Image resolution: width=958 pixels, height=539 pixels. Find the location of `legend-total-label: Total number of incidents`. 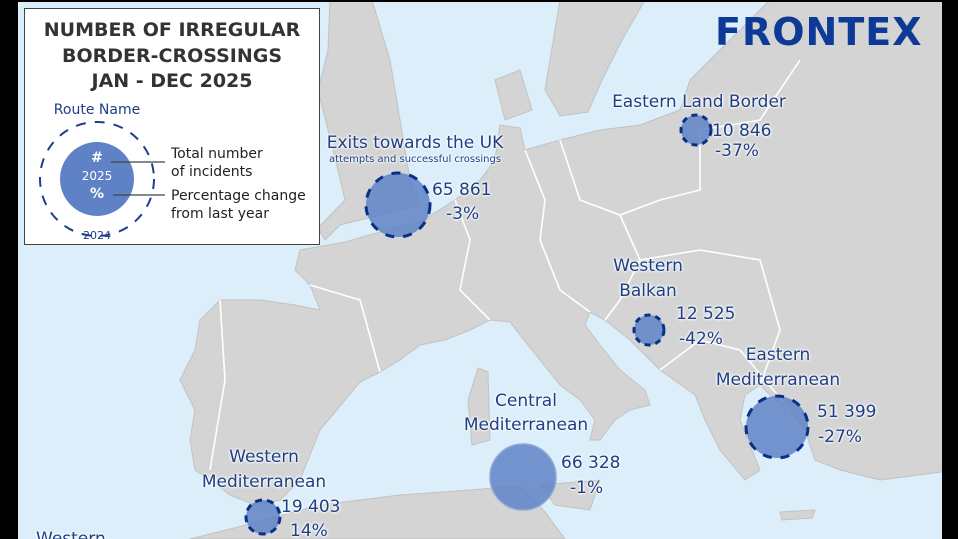

legend-total-label: Total number of incidents is located at coordinates (217, 163).